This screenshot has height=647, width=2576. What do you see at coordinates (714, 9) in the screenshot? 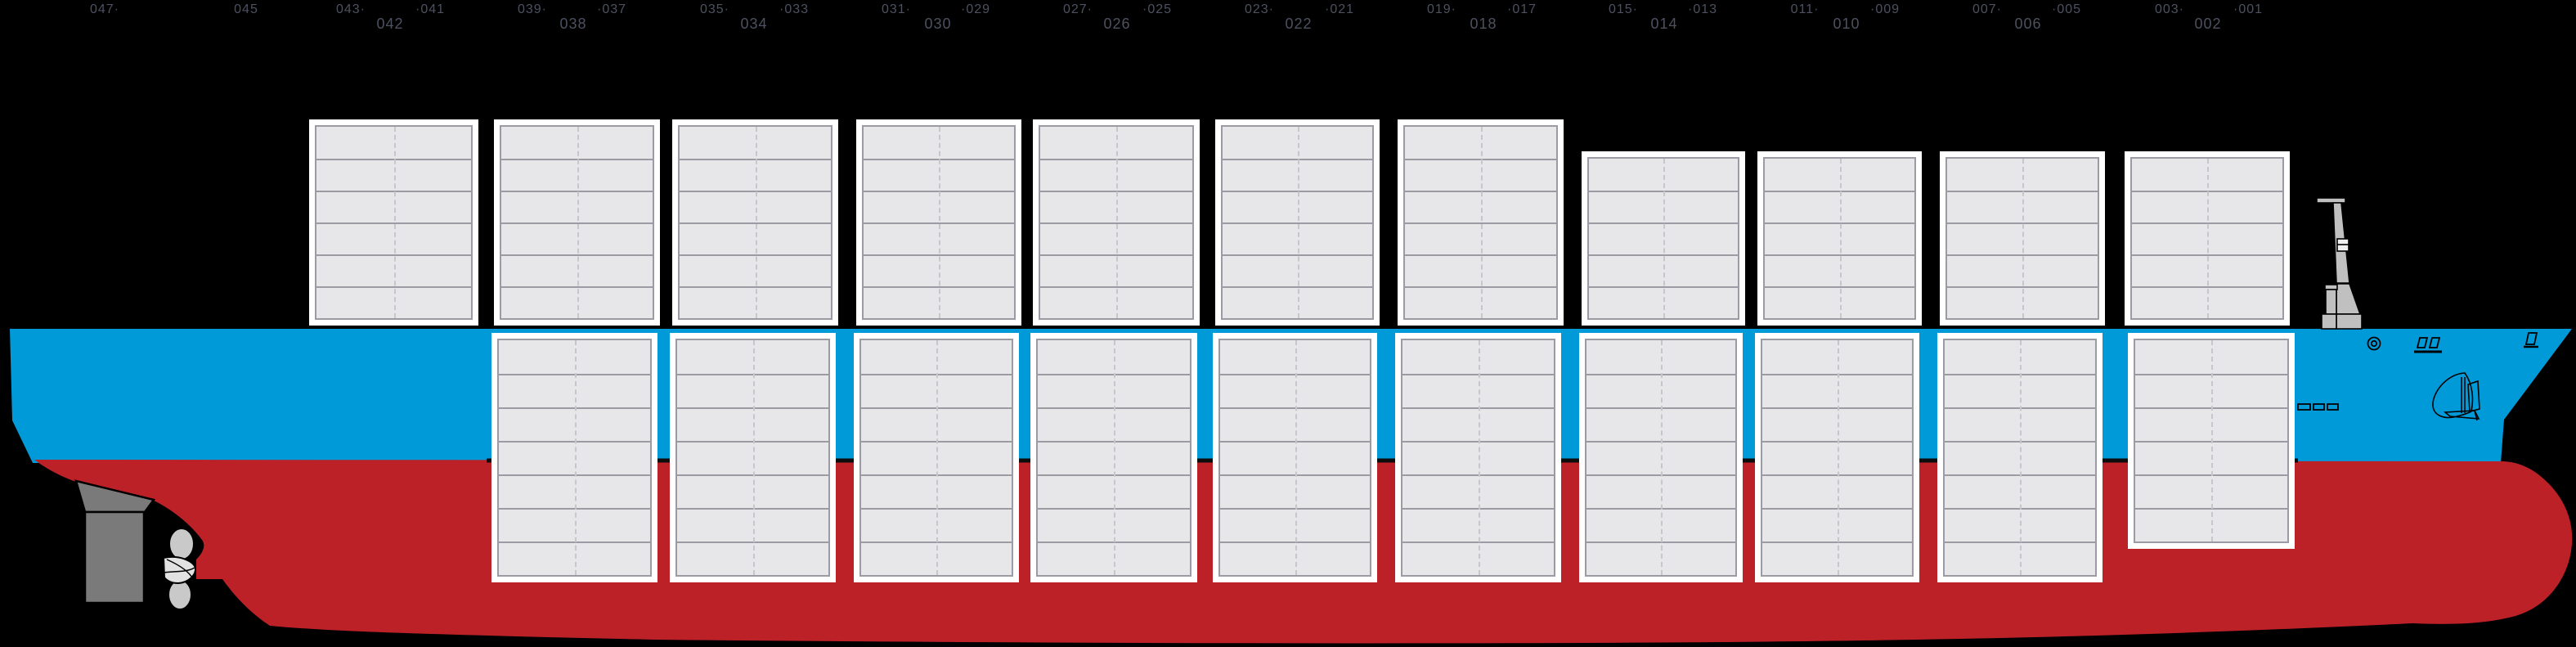
I see `bay-tick-label: 035·` at bounding box center [714, 9].